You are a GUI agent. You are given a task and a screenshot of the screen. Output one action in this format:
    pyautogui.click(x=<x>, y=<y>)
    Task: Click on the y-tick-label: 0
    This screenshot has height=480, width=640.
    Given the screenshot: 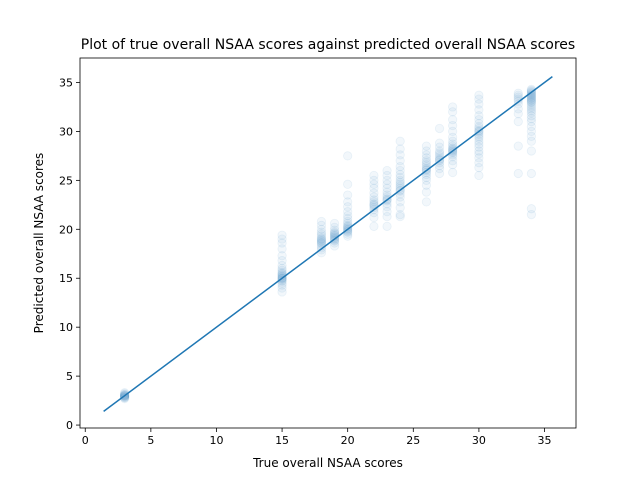 What is the action you would take?
    pyautogui.click(x=69, y=425)
    